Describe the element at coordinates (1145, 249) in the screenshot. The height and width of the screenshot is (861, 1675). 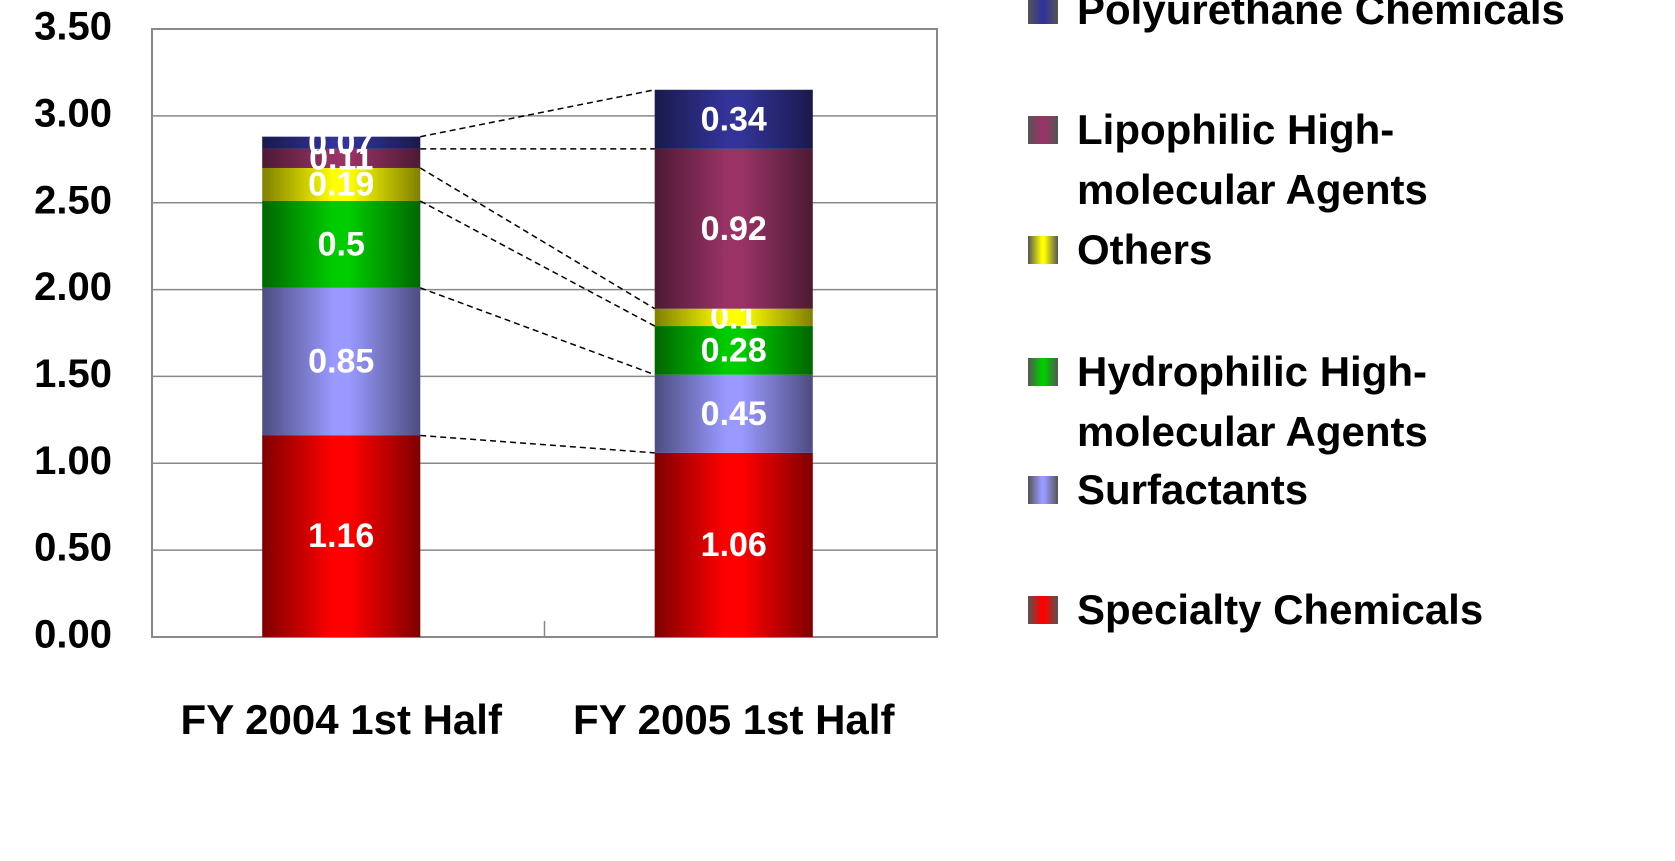
I see `legend-label: Others` at that location.